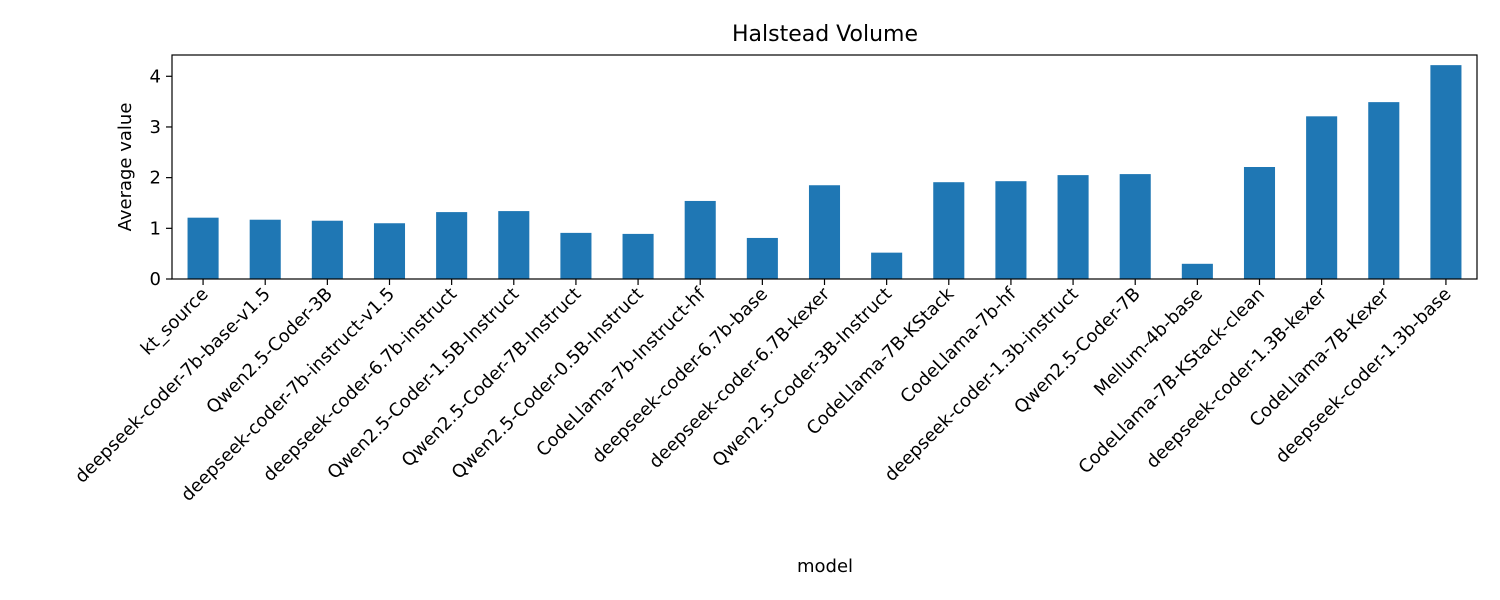 This screenshot has width=1500, height=600. What do you see at coordinates (958, 345) in the screenshot?
I see `x-tick-label: CodeLlama-7b-hf` at bounding box center [958, 345].